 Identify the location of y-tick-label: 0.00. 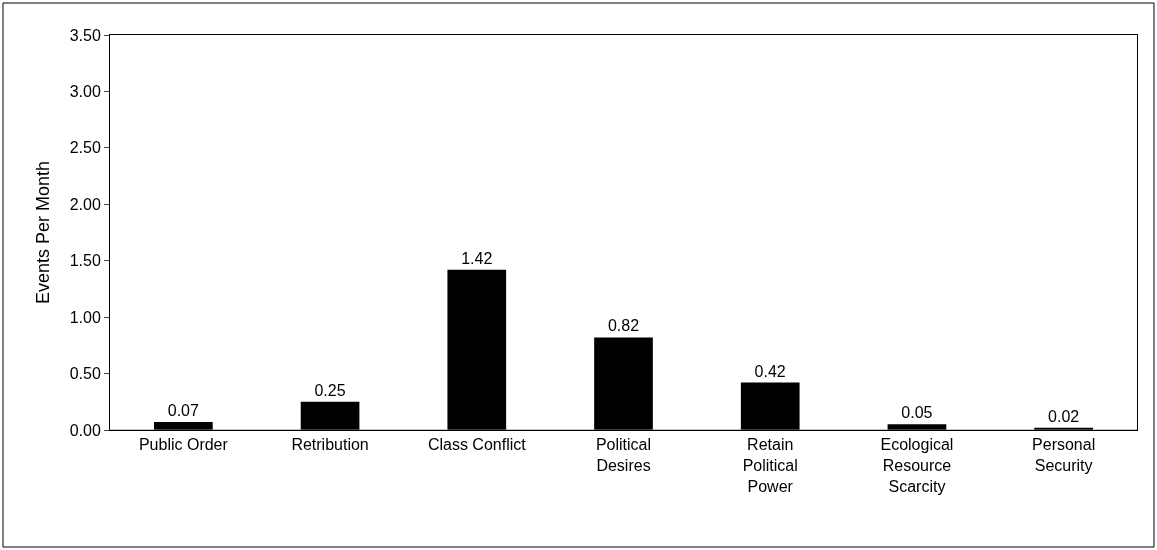
(85, 430).